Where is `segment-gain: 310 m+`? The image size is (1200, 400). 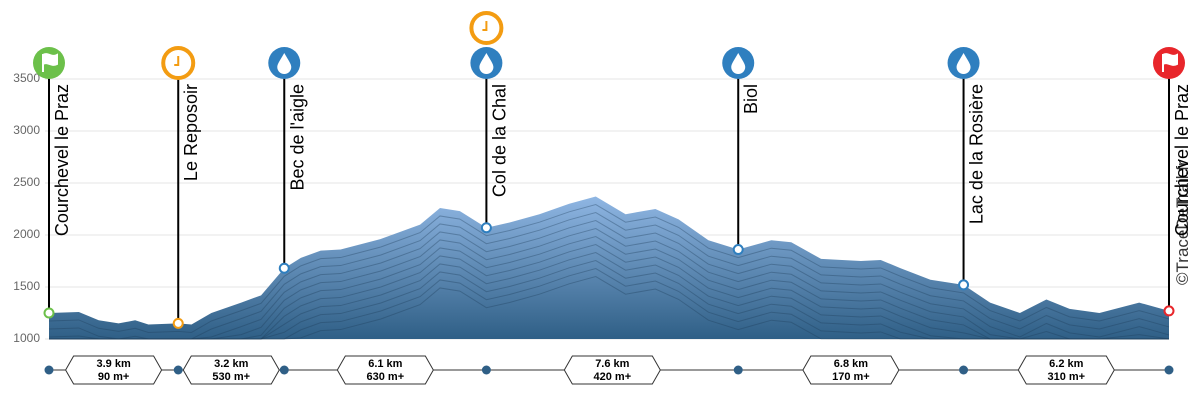
segment-gain: 310 m+ is located at coordinates (1066, 377).